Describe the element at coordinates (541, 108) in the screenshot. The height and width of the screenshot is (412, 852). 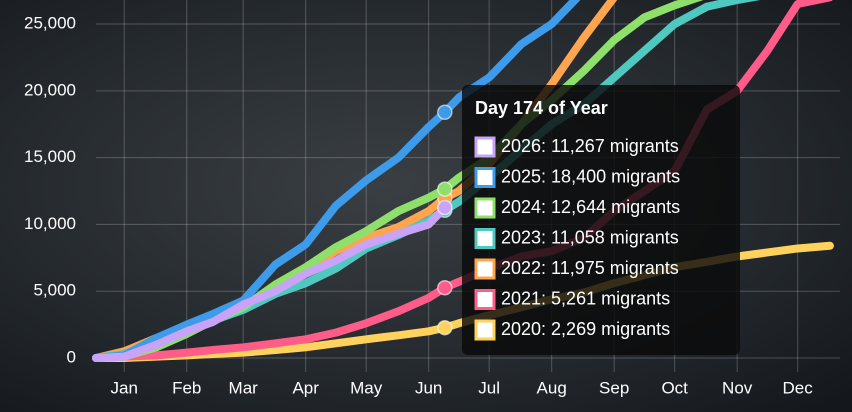
I see `tooltip-title: Day 174 of Year` at that location.